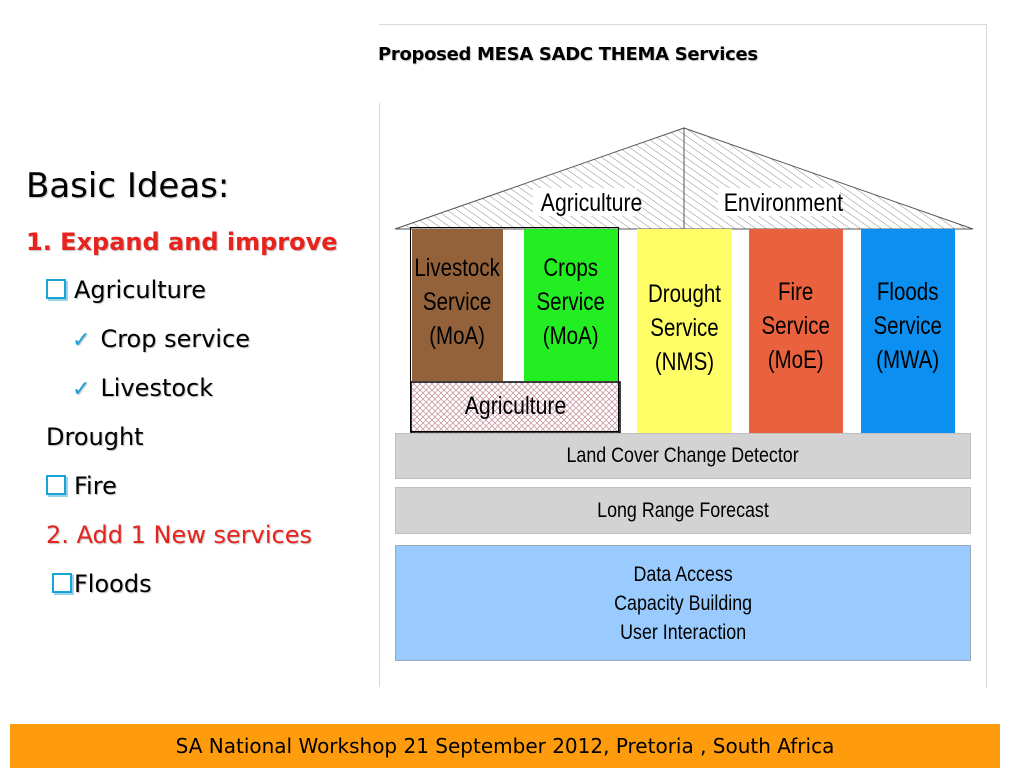 The image size is (1024, 768). What do you see at coordinates (457, 268) in the screenshot?
I see `livestock-line1: Livestock` at bounding box center [457, 268].